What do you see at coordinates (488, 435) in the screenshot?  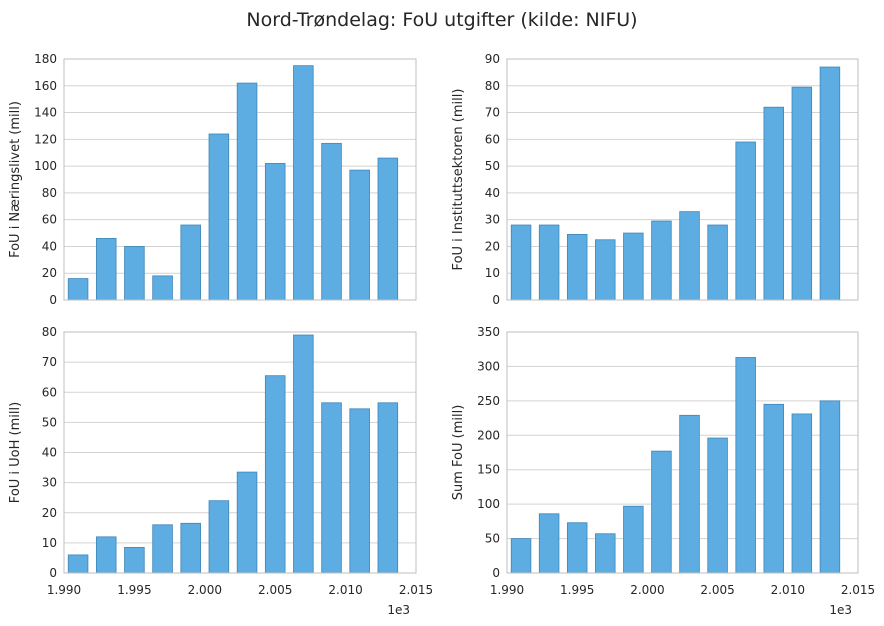 I see `y-tick-label: 200` at bounding box center [488, 435].